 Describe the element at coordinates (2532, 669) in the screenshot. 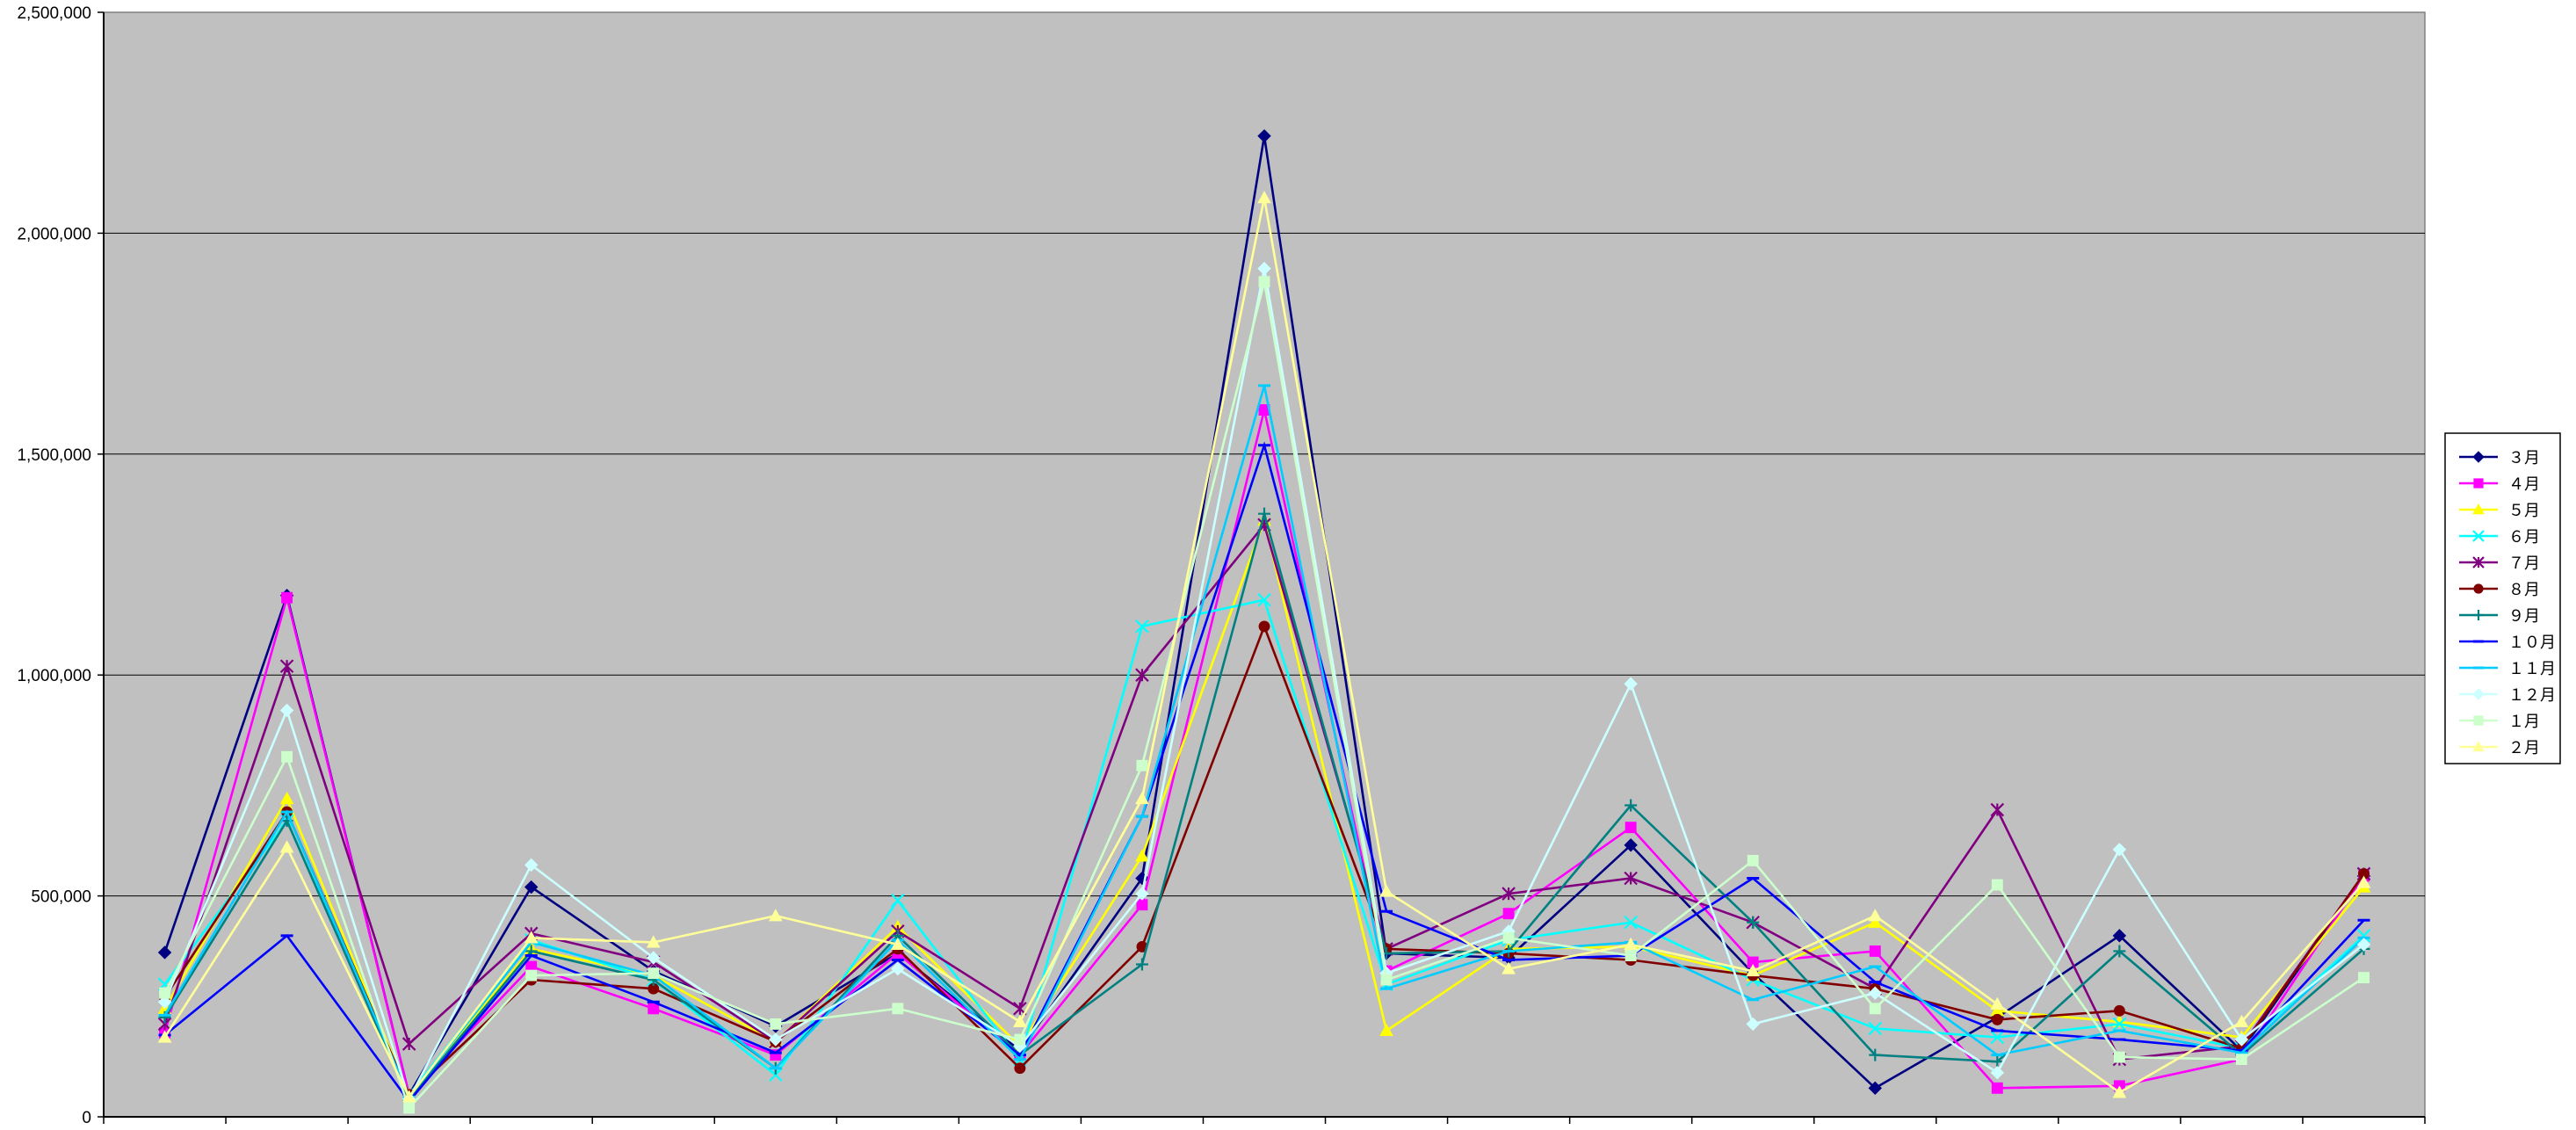

I see `legend-label: １１月` at that location.